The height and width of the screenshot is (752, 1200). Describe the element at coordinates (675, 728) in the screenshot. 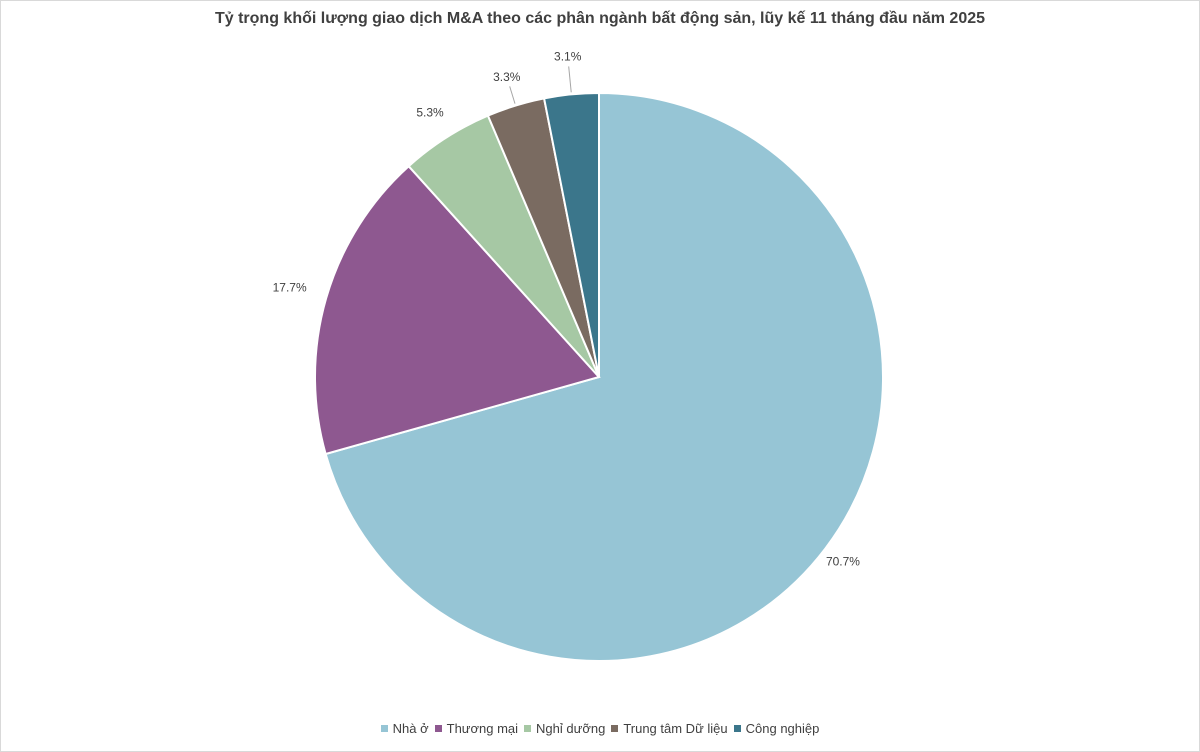

I see `legend-label: Trung tâm Dữ liệu` at that location.